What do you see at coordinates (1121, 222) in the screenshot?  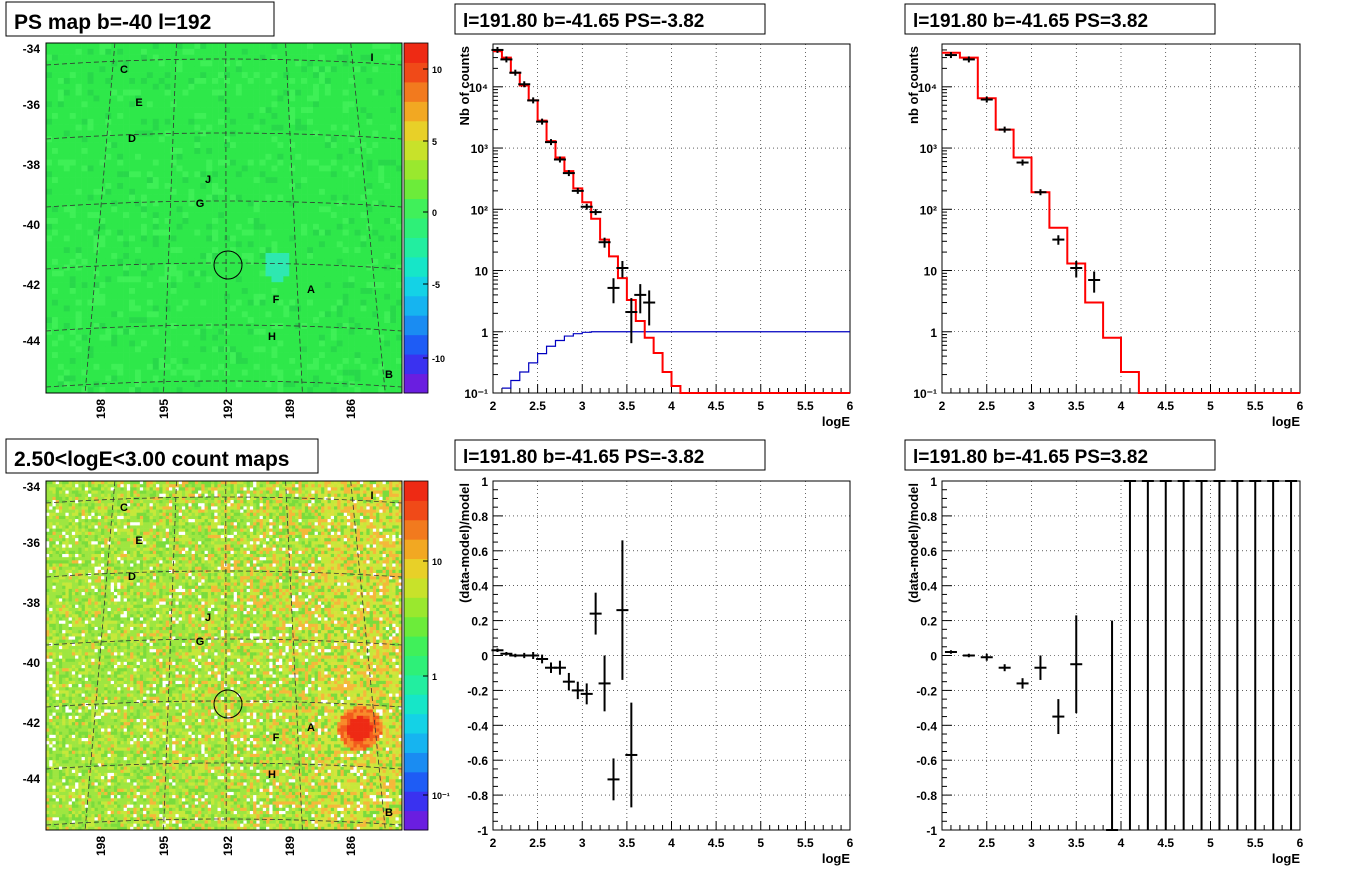 I see `model-curve` at bounding box center [1121, 222].